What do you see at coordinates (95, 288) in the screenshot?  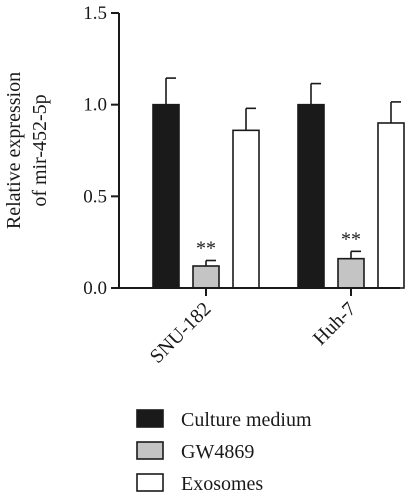 I see `y-tick-label: 0.0` at bounding box center [95, 288].